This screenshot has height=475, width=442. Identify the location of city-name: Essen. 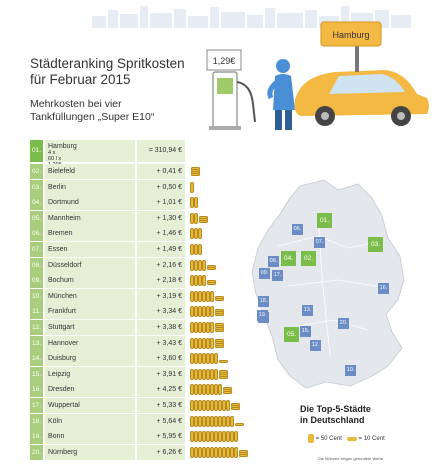
(90, 249).